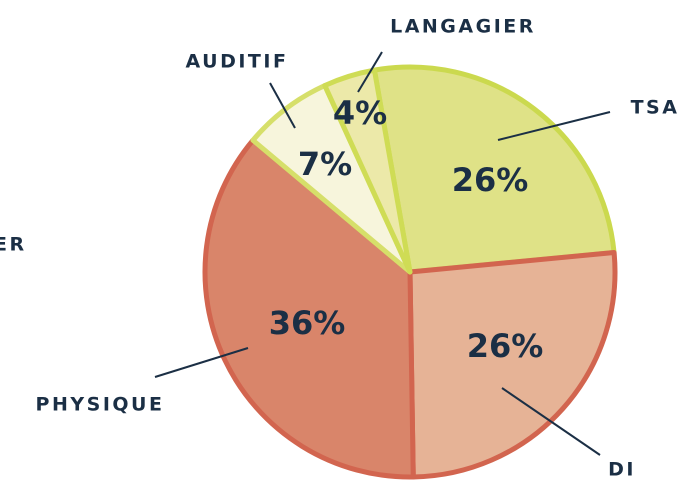 The width and height of the screenshot is (697, 480). Describe the element at coordinates (100, 405) in the screenshot. I see `slice-label: PHYSIQUE` at that location.